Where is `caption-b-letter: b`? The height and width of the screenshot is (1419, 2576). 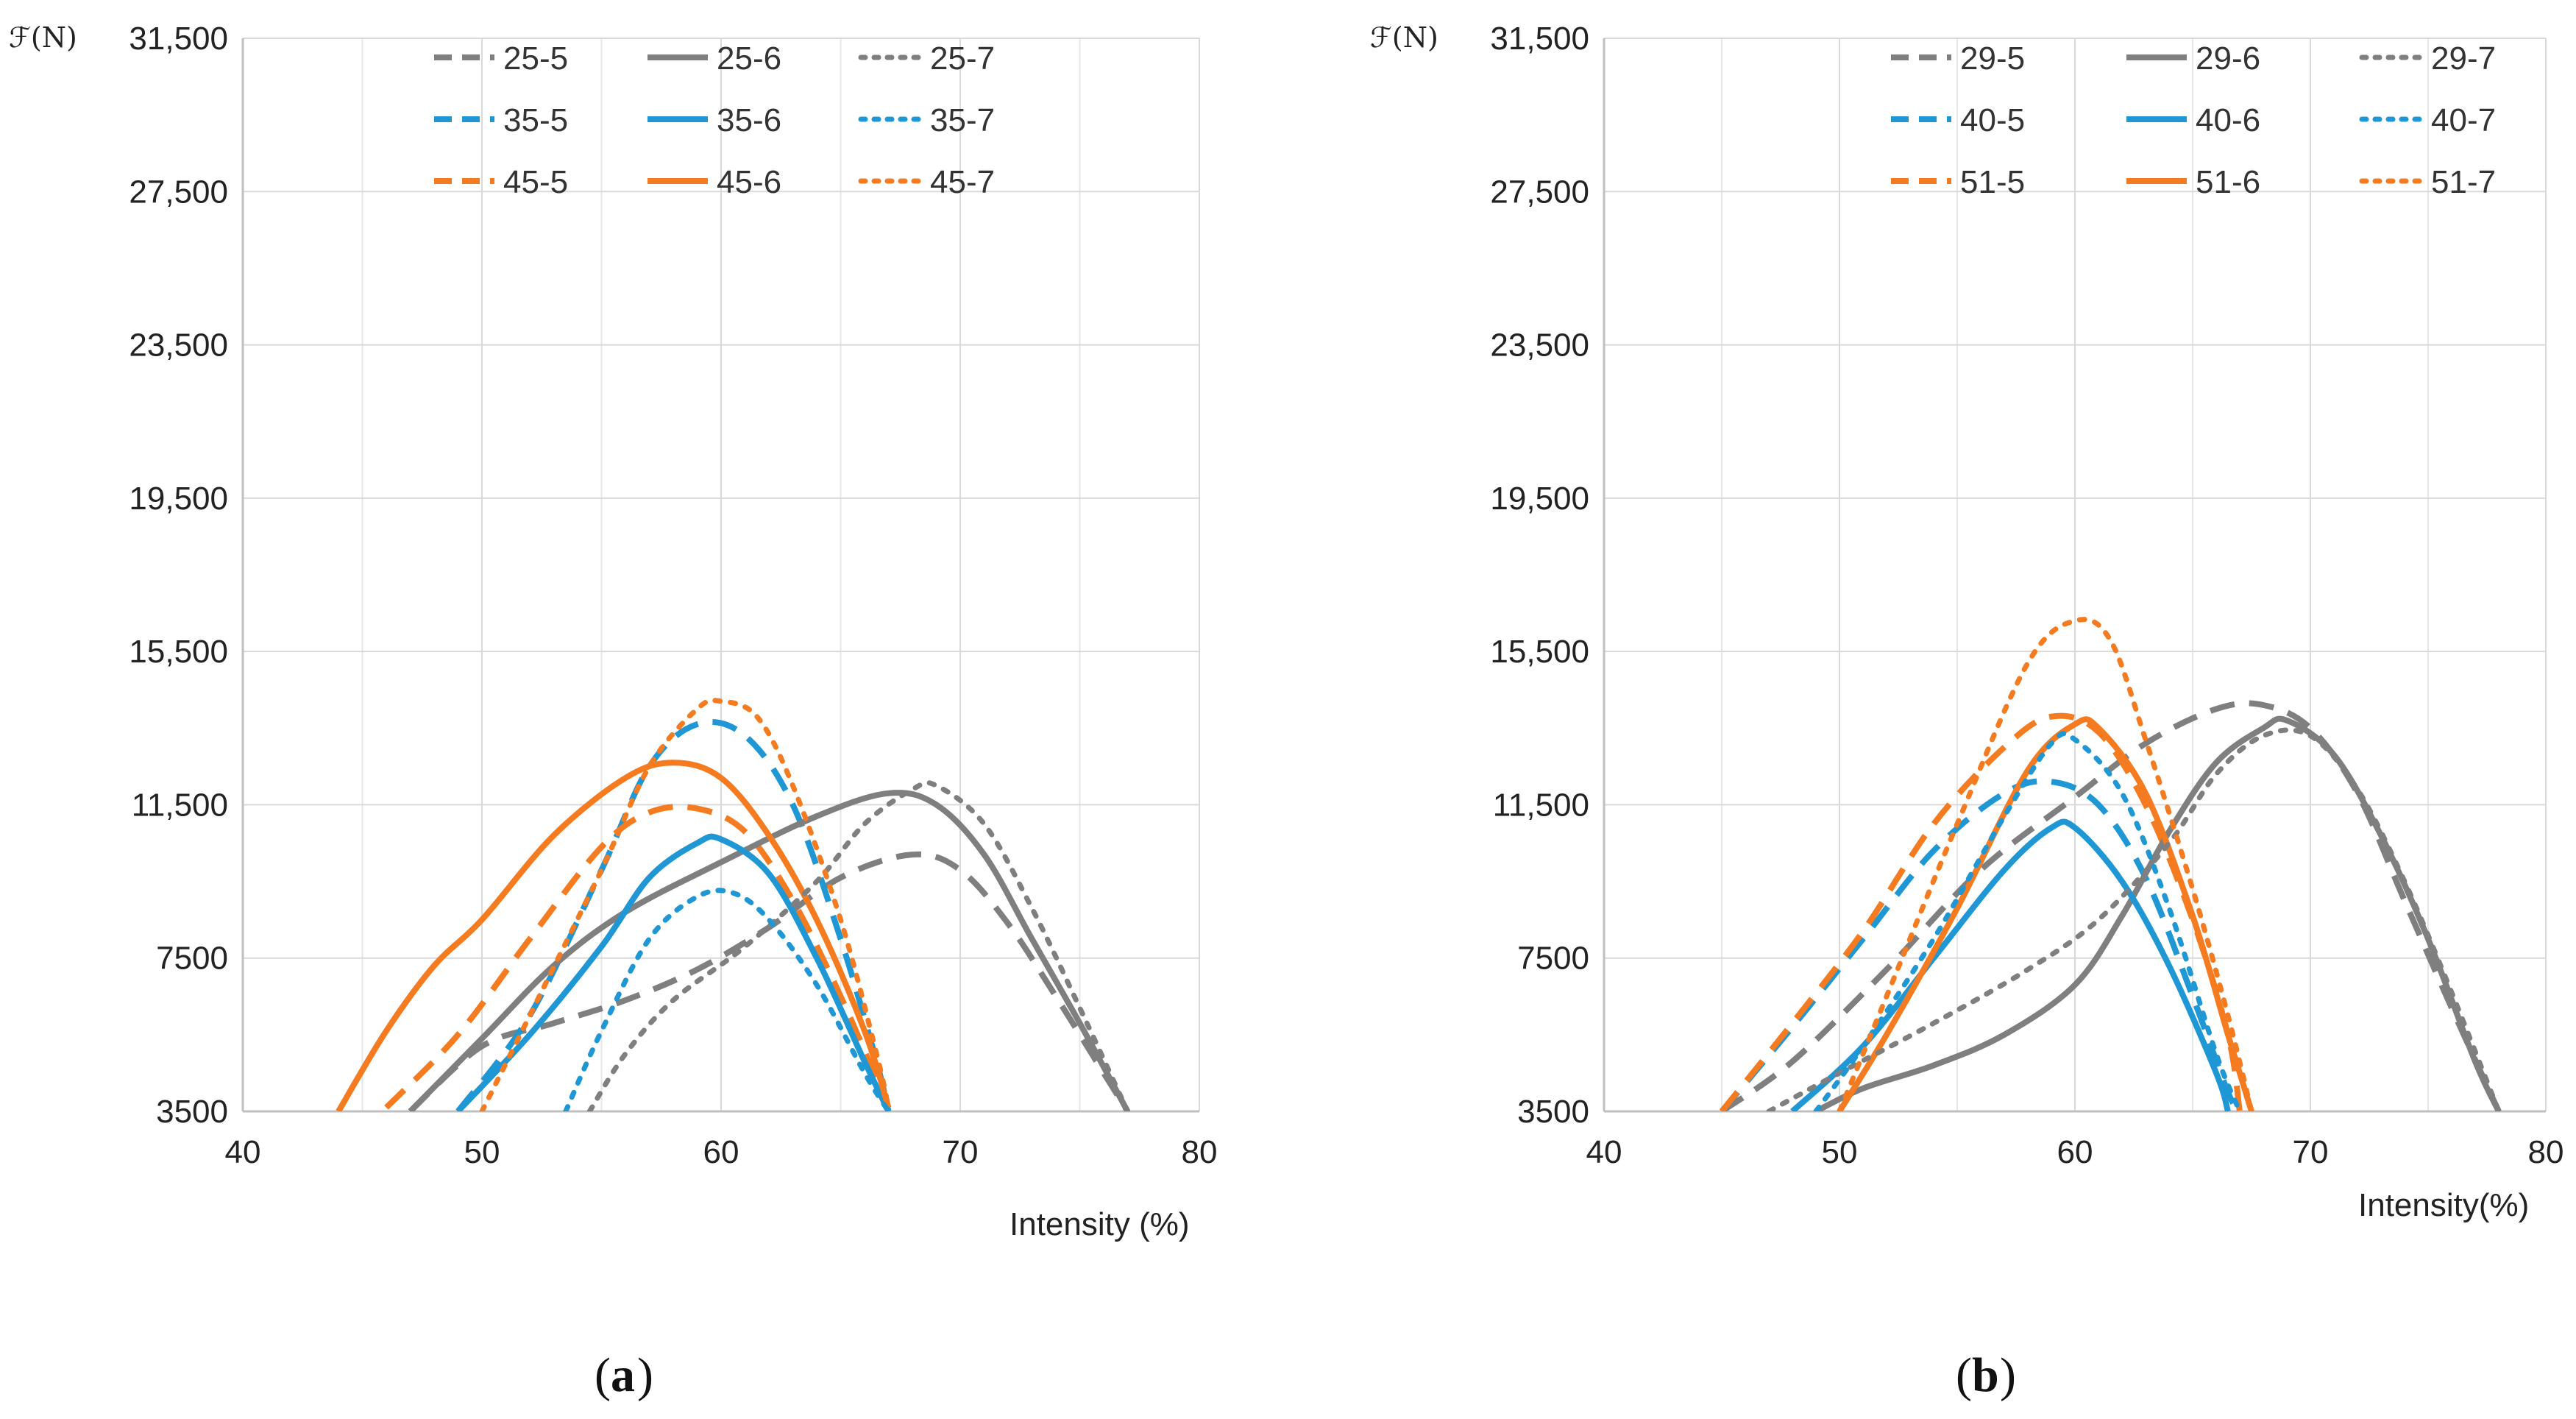
caption-b-letter: b is located at coordinates (1985, 1375).